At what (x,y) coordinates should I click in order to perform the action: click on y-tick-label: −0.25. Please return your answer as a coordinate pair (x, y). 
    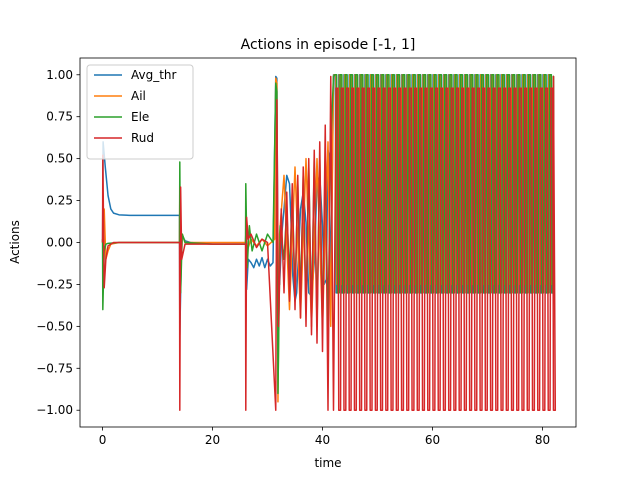
    Looking at the image, I should click on (54, 284).